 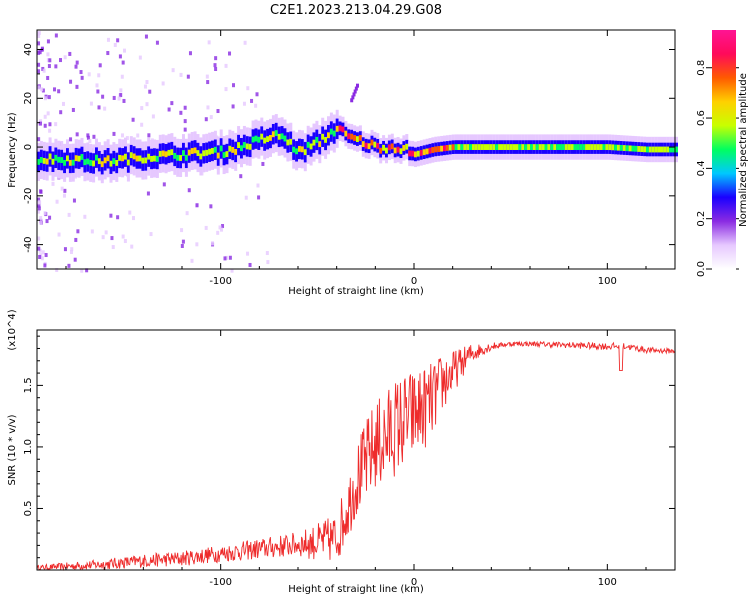 What do you see at coordinates (28, 196) in the screenshot?
I see `spectrogram-ytick-label: -20` at bounding box center [28, 196].